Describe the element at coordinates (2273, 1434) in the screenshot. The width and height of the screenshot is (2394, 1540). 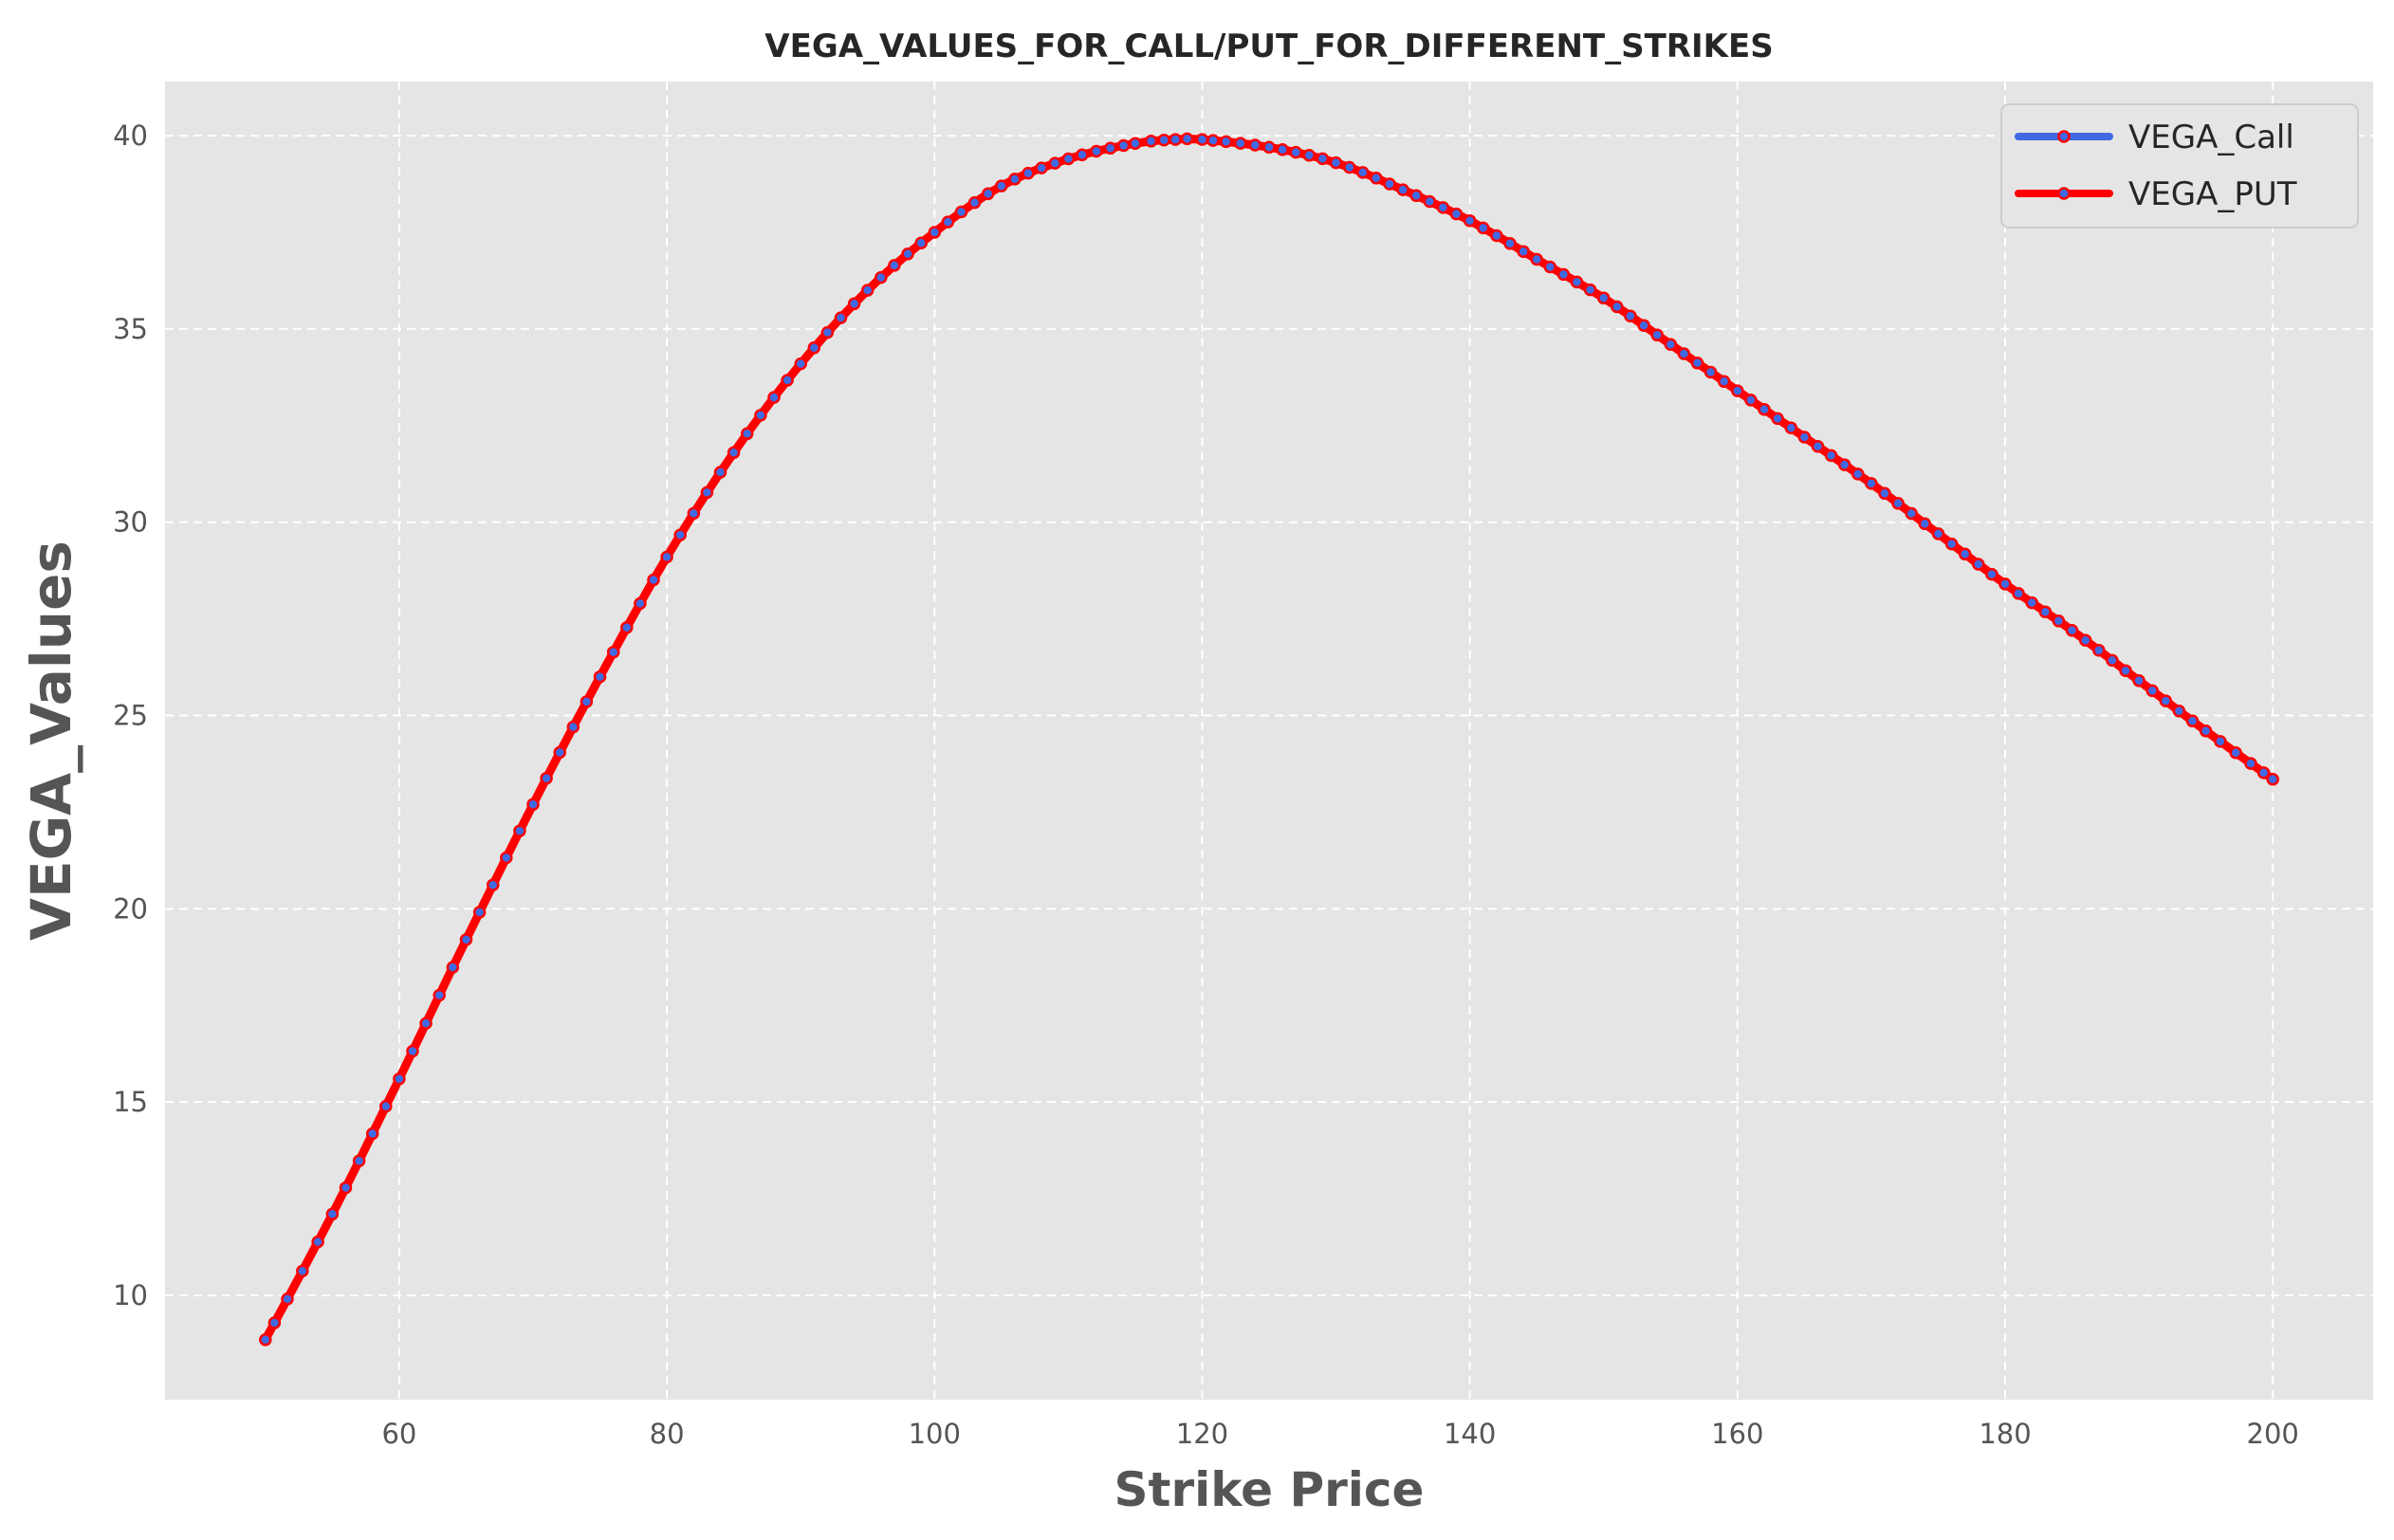
I see `x-tick-label: 200` at that location.